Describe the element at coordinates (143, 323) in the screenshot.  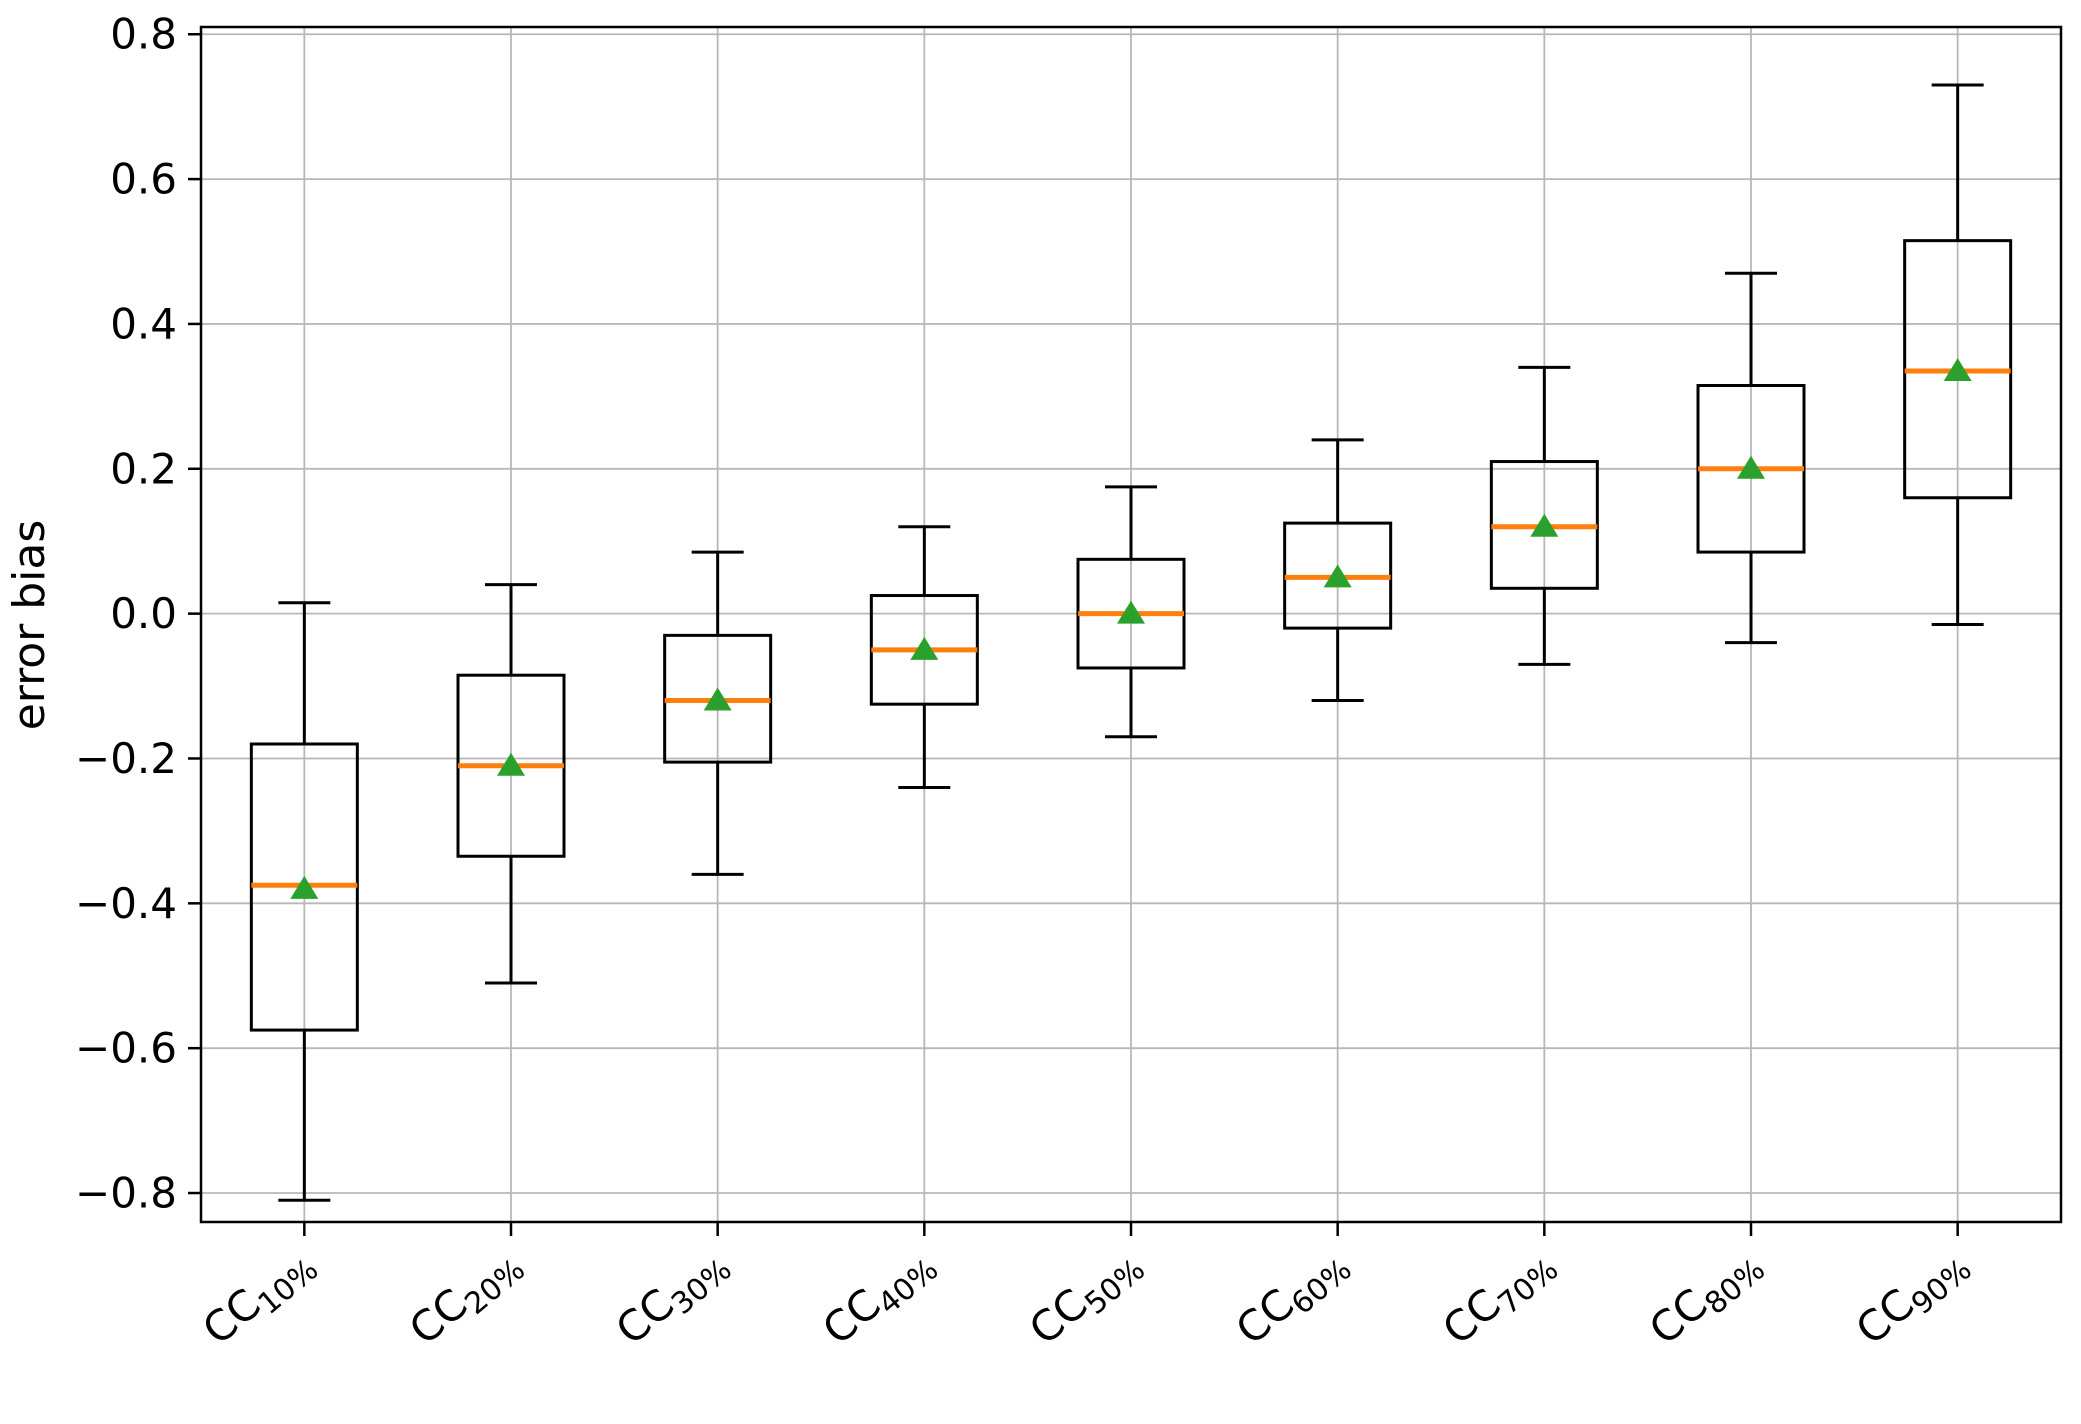
I see `y-tick-label: 0.4` at that location.